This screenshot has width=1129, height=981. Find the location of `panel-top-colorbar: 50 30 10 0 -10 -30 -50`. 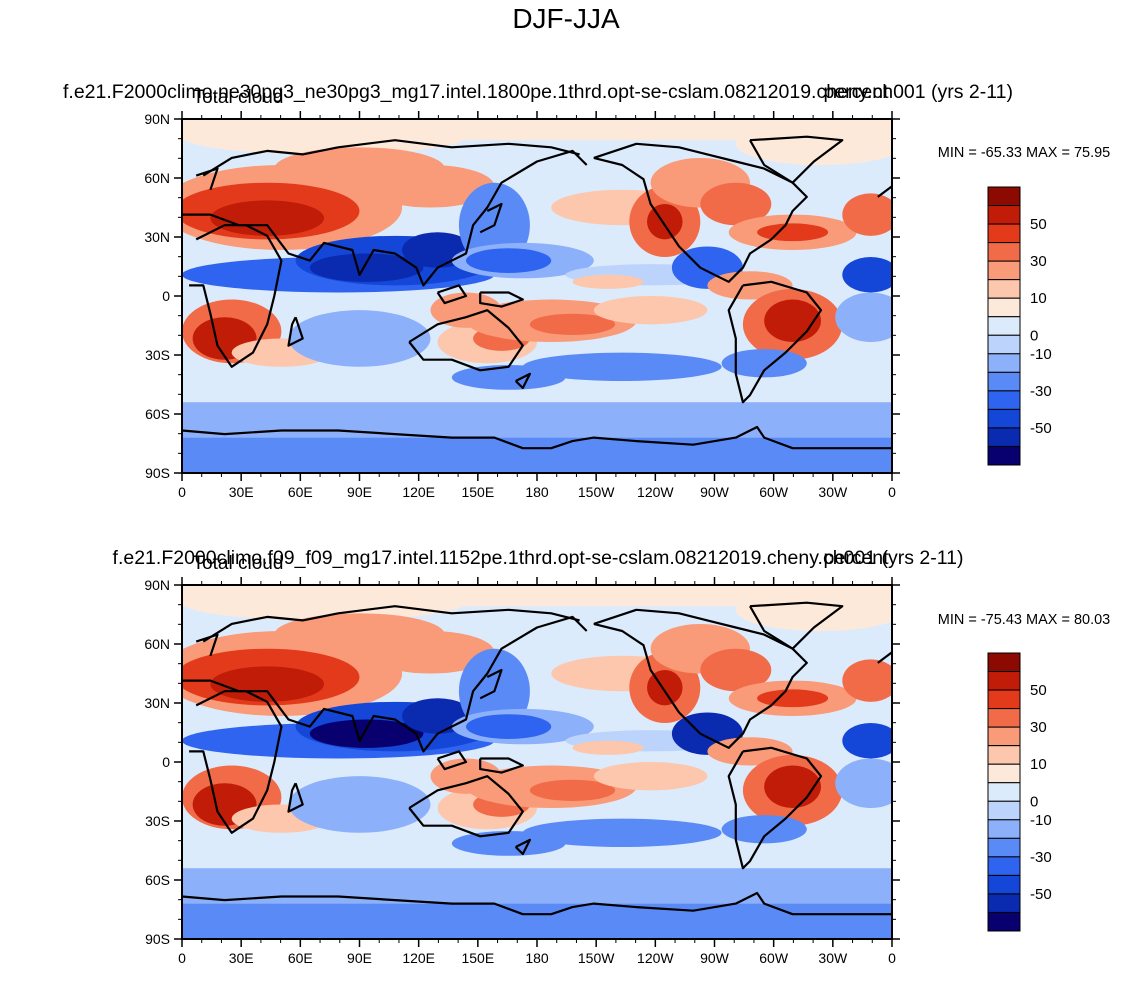

panel-top-colorbar: 50 30 10 0 -10 -30 -50 is located at coordinates (1019, 326).